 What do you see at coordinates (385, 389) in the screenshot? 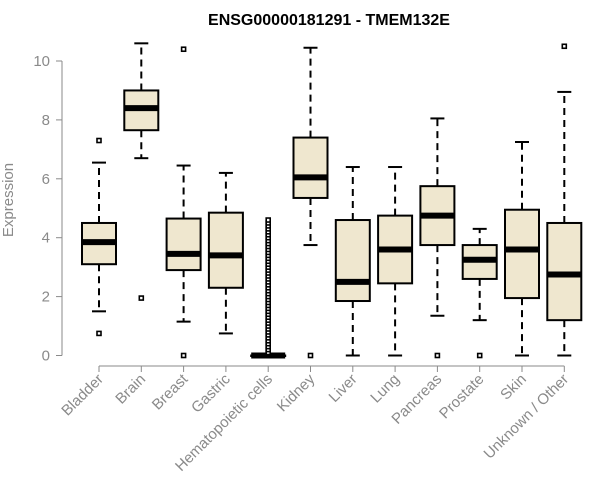
I see `x-tick-label: Lung` at bounding box center [385, 389].